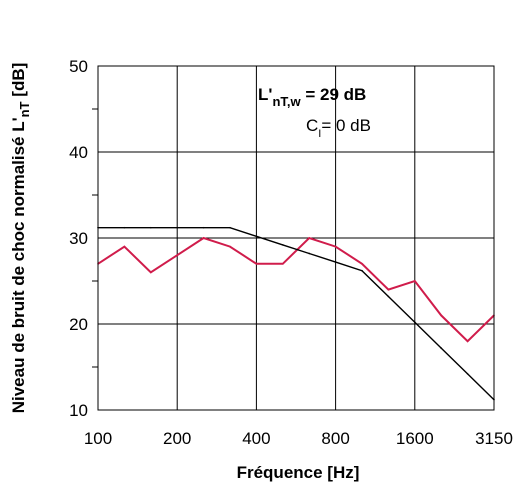  What do you see at coordinates (256, 438) in the screenshot?
I see `x-tick-label: 400` at bounding box center [256, 438].